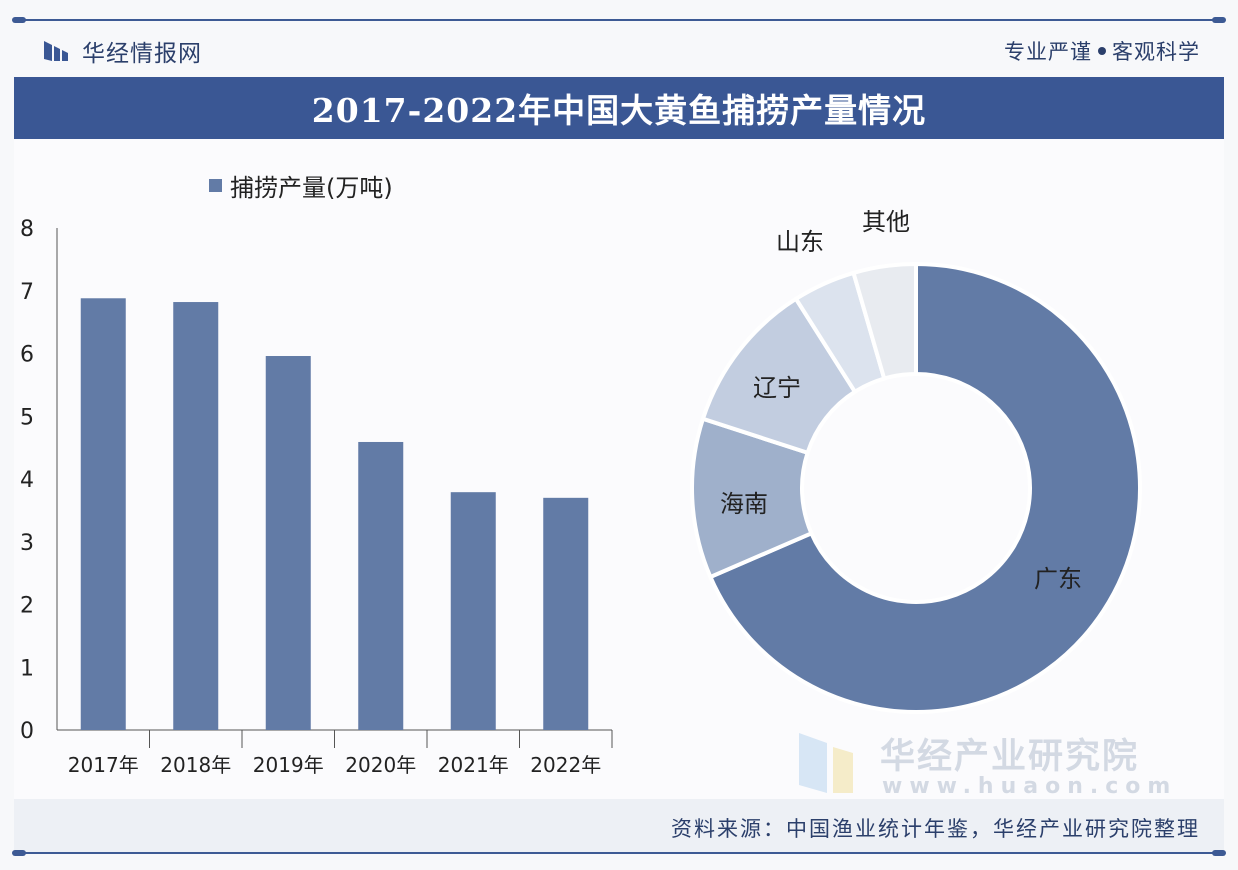 The height and width of the screenshot is (870, 1238). I want to click on header: 华经情报网 专业严谨 客观科学, so click(619, 50).